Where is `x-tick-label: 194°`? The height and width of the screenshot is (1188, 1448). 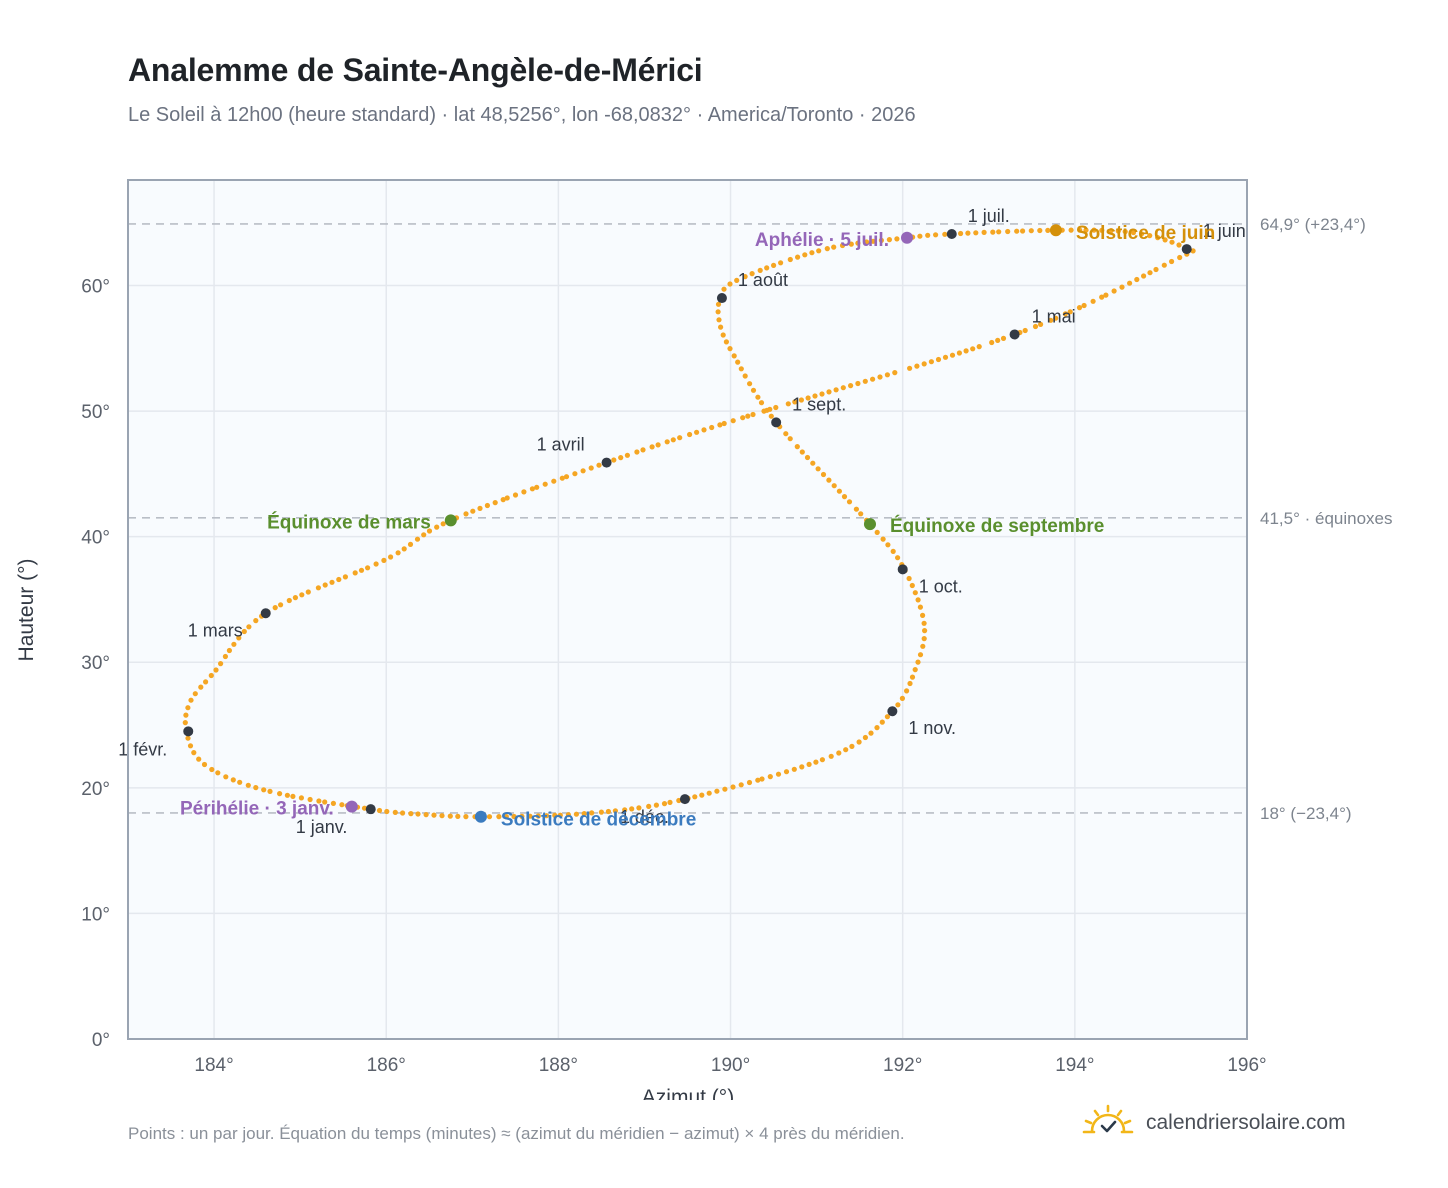 x-tick-label: 194° is located at coordinates (1074, 1065).